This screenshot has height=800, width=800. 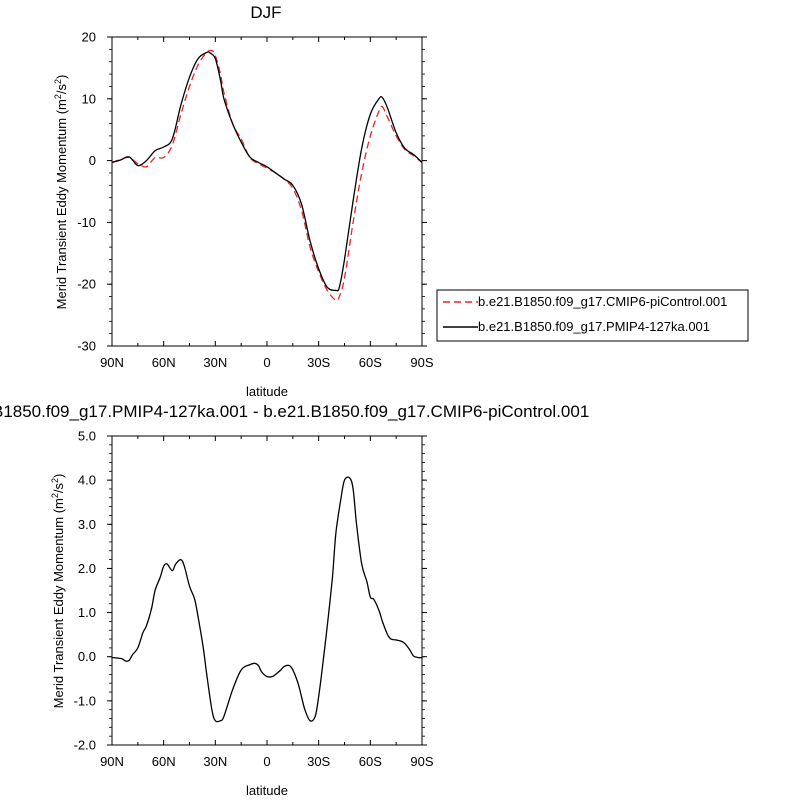 What do you see at coordinates (602, 301) in the screenshot?
I see `legend-label-piControl: b.e21.B1850.f09_g17.CMIP6-piControl.001` at bounding box center [602, 301].